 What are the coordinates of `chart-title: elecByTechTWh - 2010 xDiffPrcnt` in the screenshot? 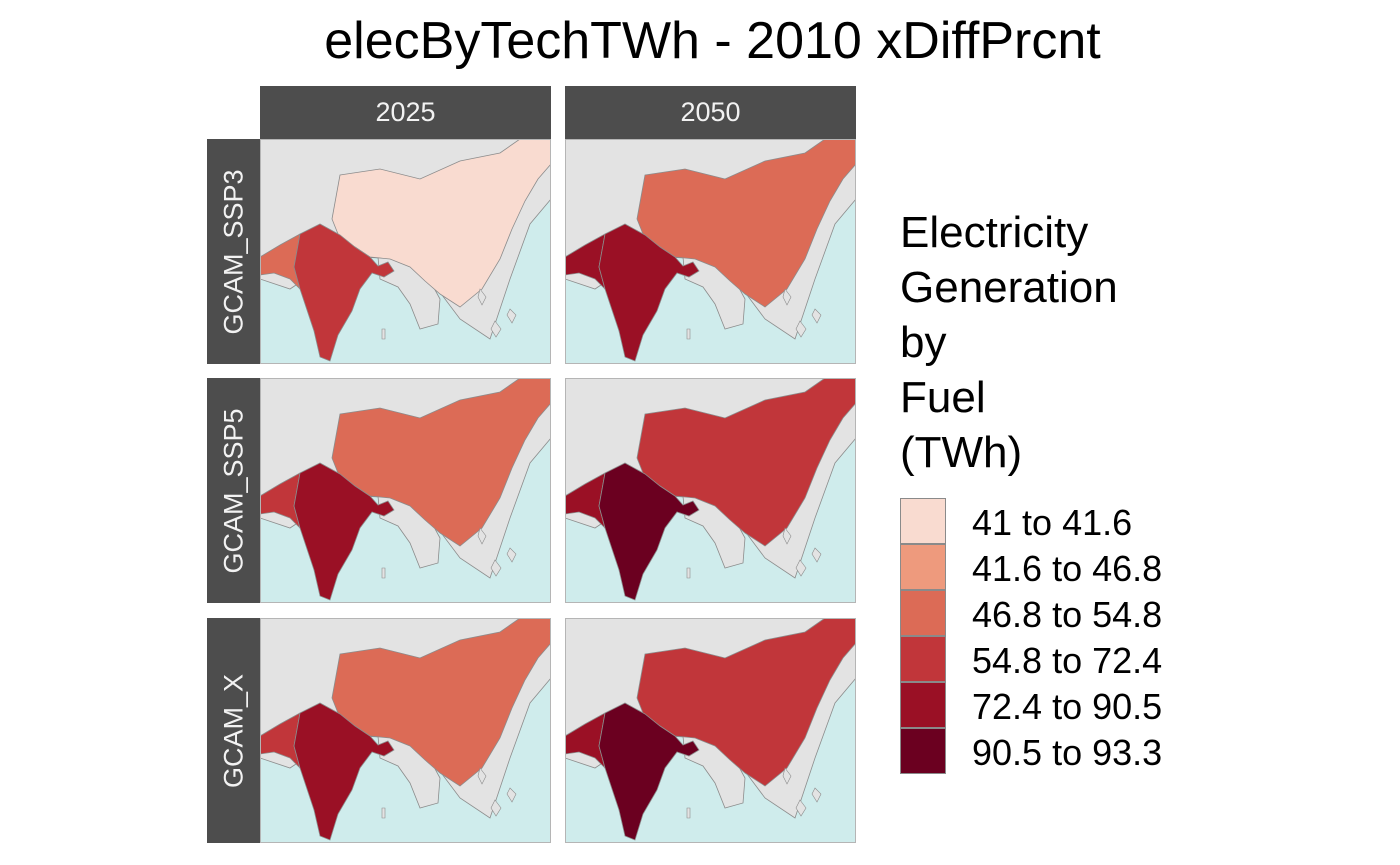 It's located at (712, 41).